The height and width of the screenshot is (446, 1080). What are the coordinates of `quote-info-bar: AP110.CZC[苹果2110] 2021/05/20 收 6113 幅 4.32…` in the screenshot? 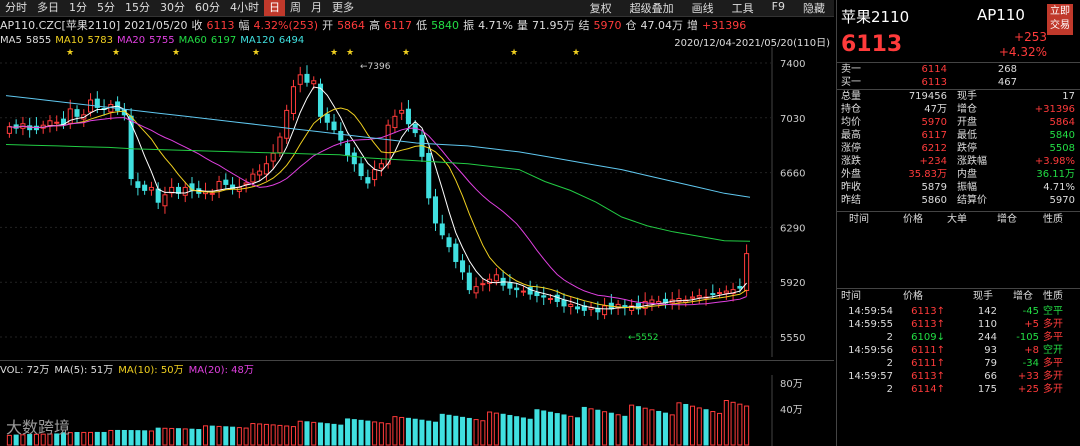 It's located at (417, 25).